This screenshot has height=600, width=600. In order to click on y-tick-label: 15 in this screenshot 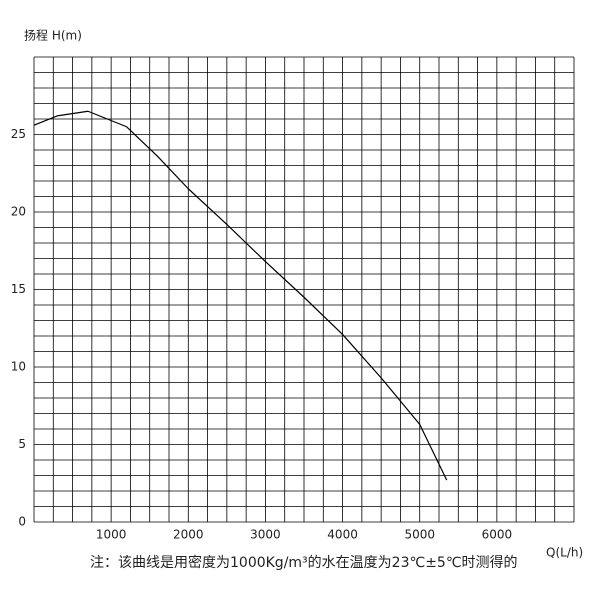, I will do `click(18, 289)`.